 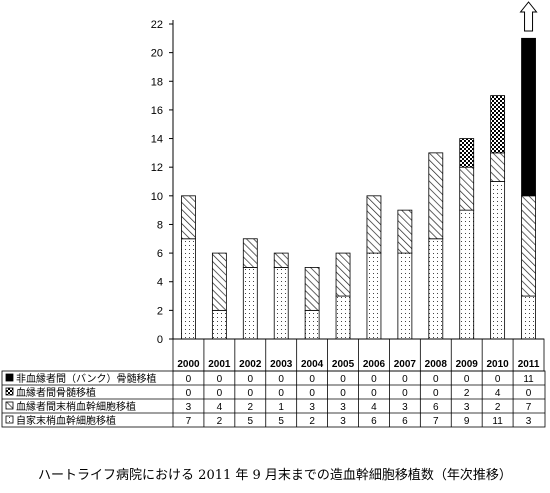 What do you see at coordinates (160, 254) in the screenshot?
I see `y-tick-label: 6` at bounding box center [160, 254].